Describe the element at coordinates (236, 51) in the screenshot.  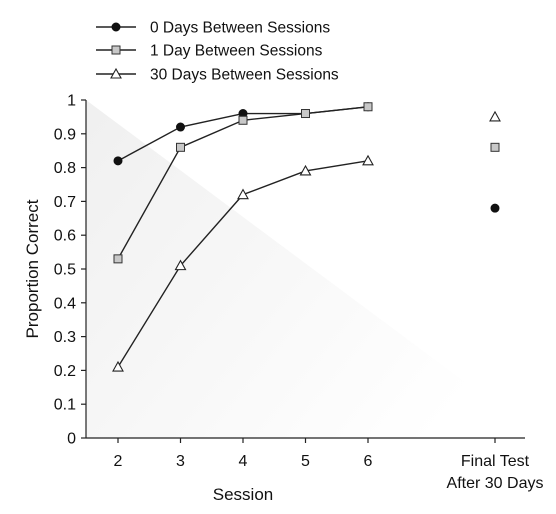
I see `legend-label: 1 Day Between Sessions` at that location.